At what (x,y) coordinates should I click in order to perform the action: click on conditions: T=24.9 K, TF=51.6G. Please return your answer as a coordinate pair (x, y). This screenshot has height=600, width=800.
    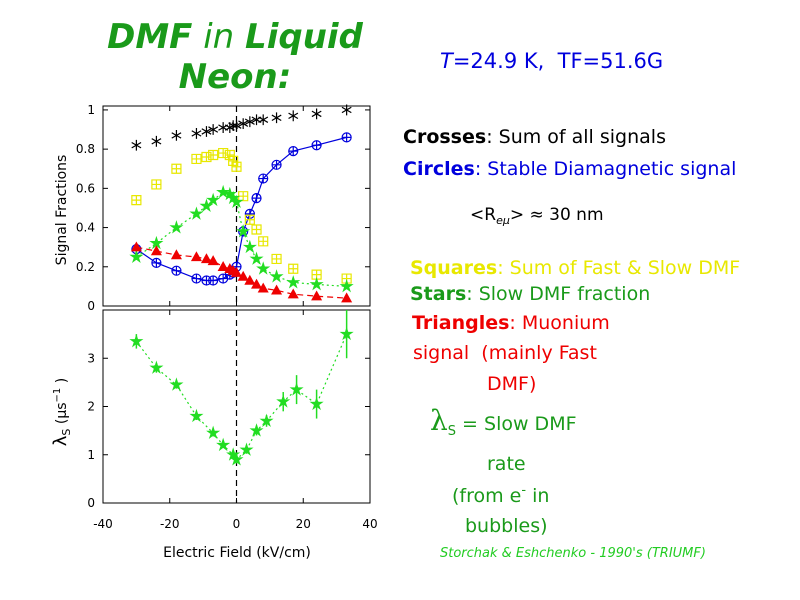
    Looking at the image, I should click on (551, 61).